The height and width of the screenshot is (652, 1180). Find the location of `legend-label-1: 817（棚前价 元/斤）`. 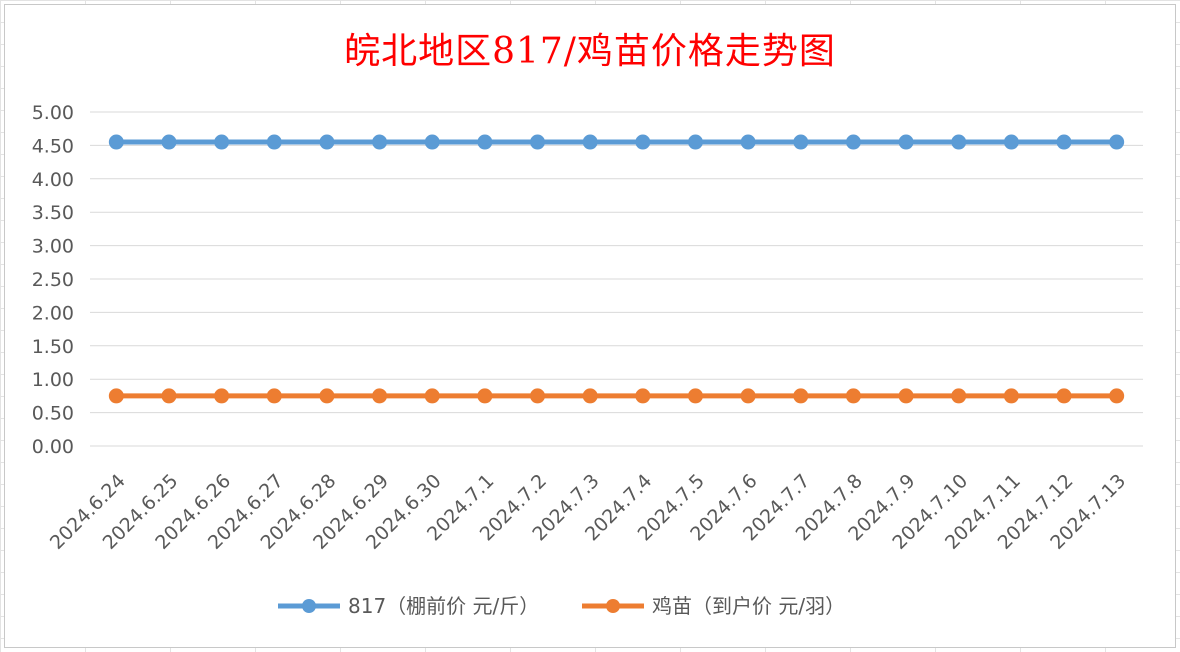

legend-label-1: 817（棚前价 元/斤） is located at coordinates (443, 606).